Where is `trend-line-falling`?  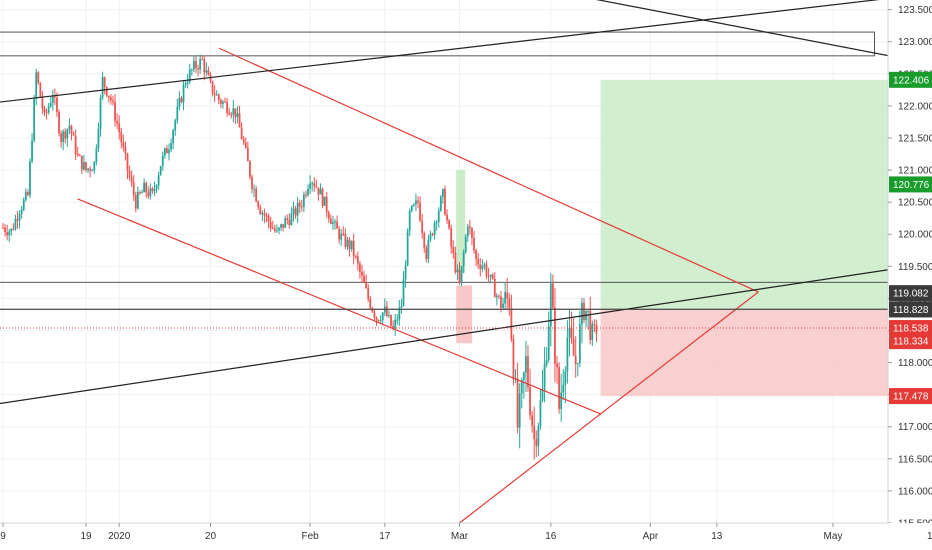
trend-line-falling is located at coordinates (763, 32).